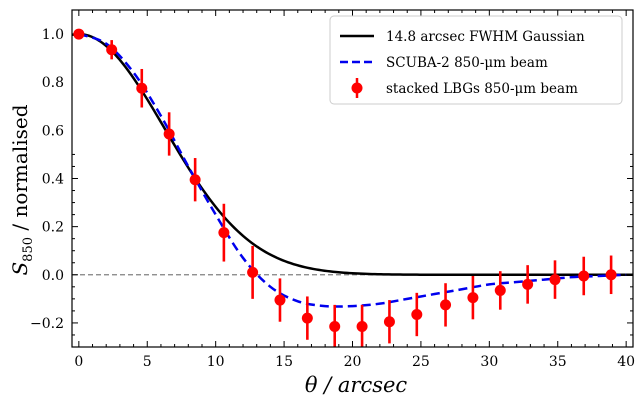 The image size is (641, 398). Describe the element at coordinates (53, 83) in the screenshot. I see `y-tick-label: 0.8` at that location.